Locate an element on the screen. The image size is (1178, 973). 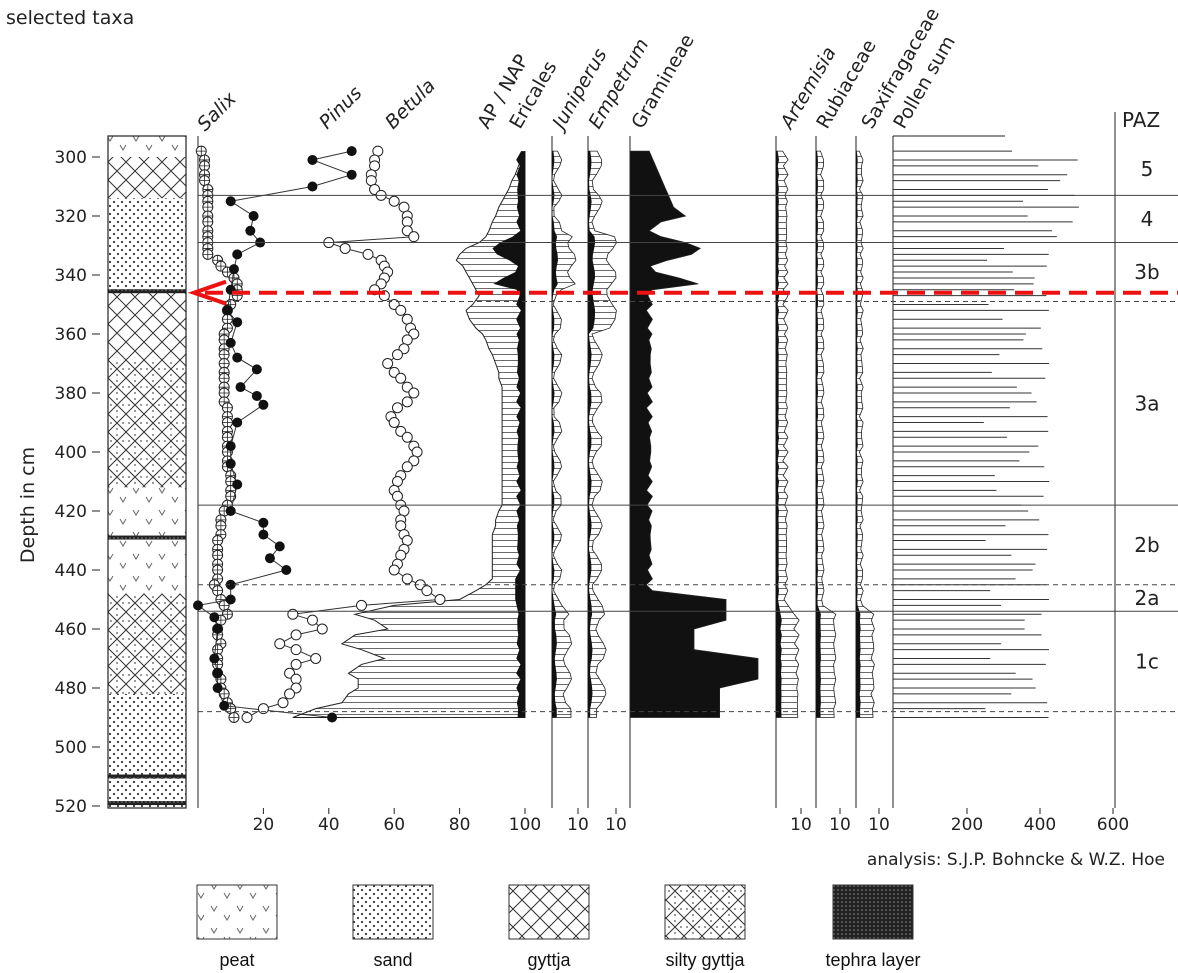
x-tick-label: 20 is located at coordinates (264, 825).